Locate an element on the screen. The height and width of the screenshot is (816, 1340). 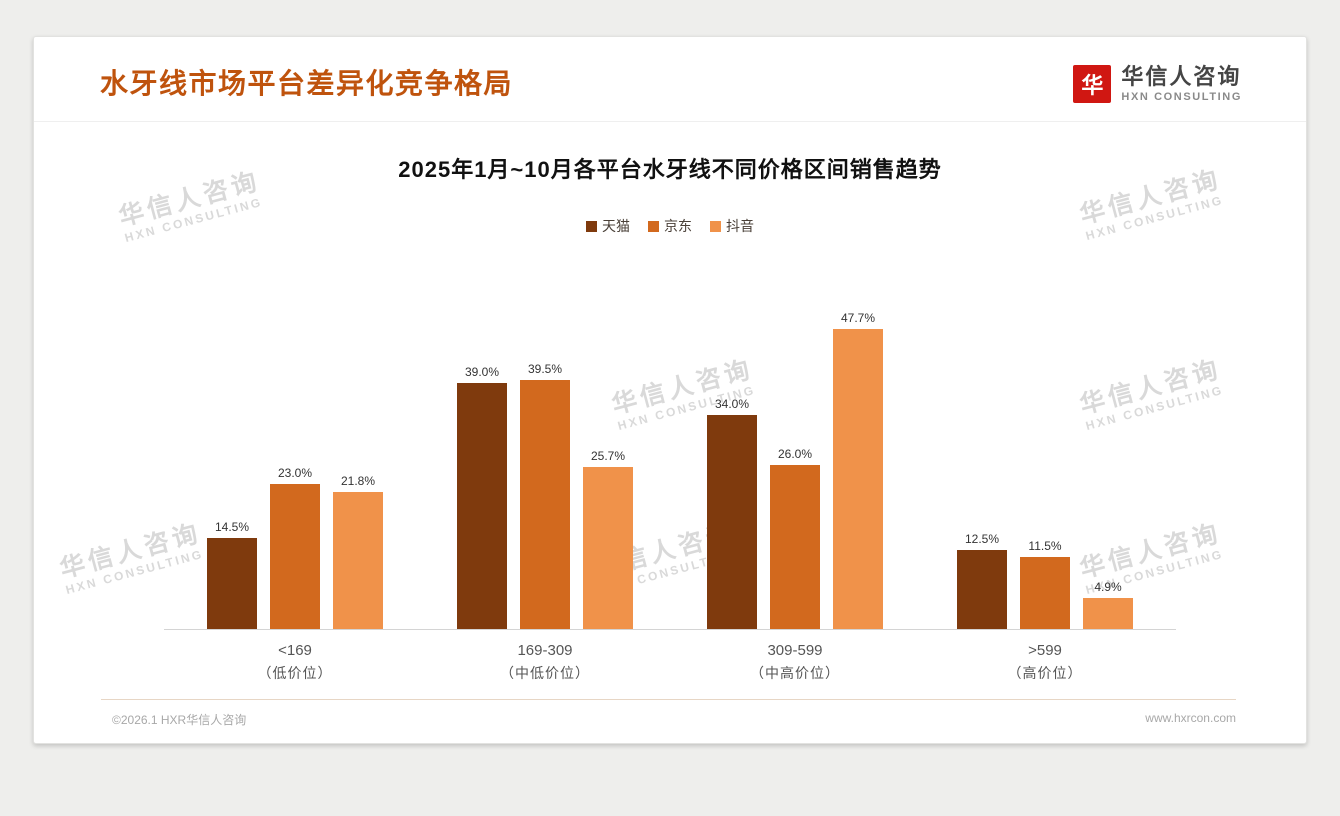
category-label: <169 is located at coordinates (295, 650).